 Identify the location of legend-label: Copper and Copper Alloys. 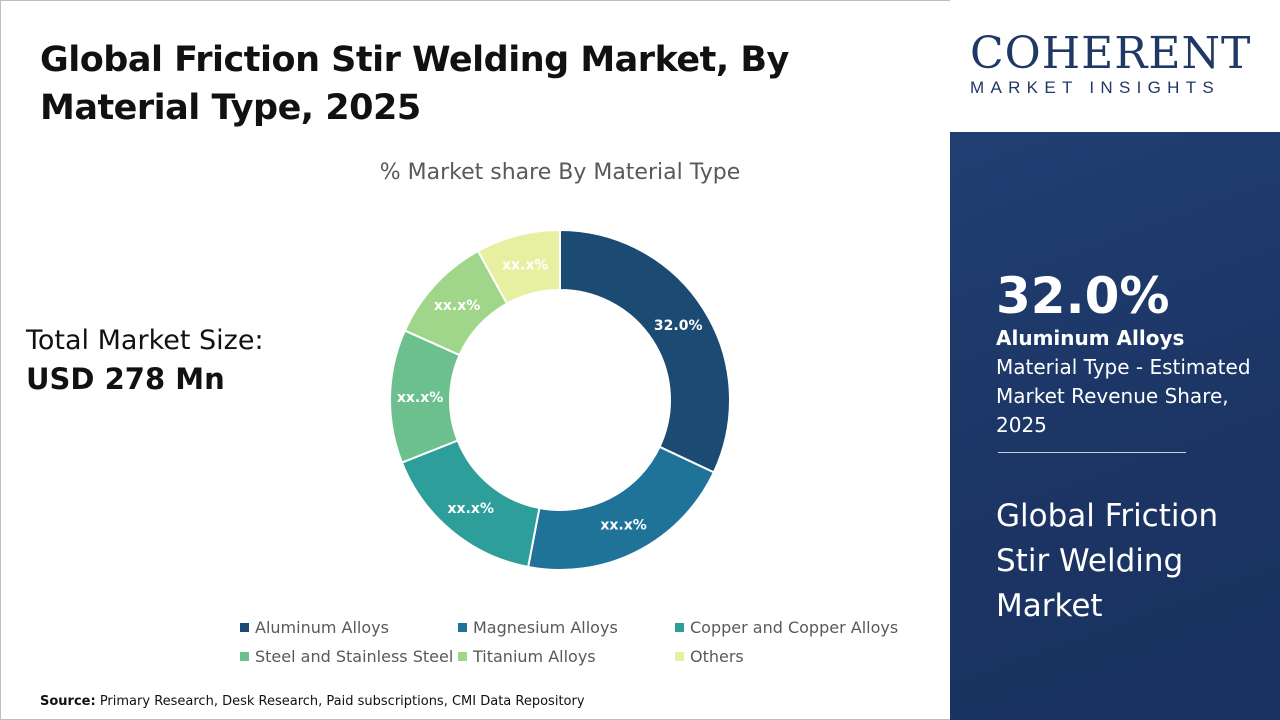
(794, 627).